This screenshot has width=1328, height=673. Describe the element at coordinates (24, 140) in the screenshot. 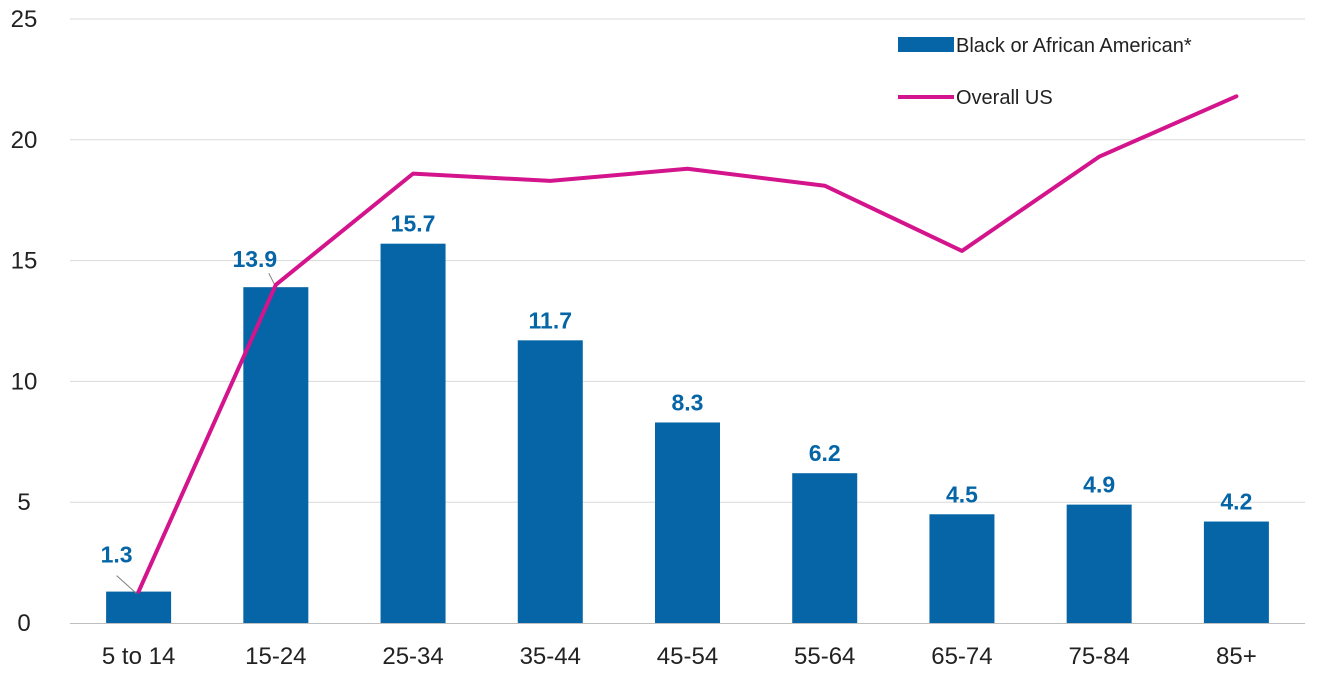

I see `y-tick-label: 20` at that location.